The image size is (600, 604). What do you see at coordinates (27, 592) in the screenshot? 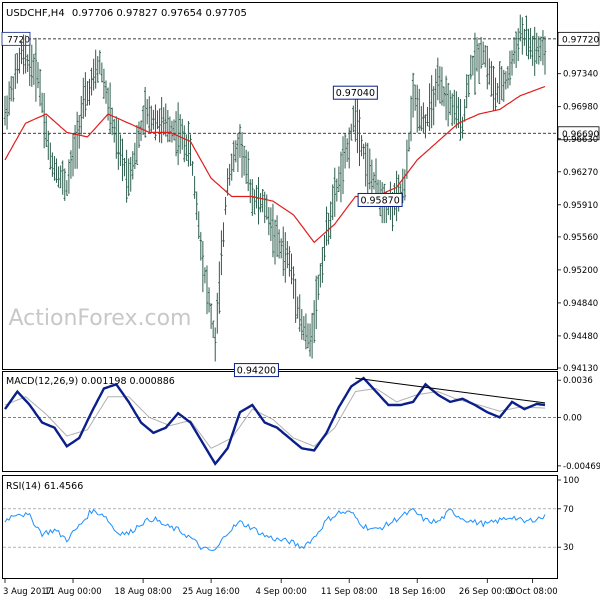
I see `x-tick-label: 3 Aug 2017` at bounding box center [27, 592].